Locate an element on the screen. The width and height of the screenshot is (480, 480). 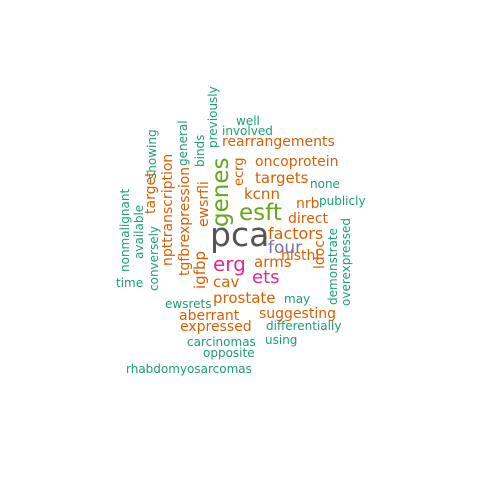
word-prostate: prostate is located at coordinates (244, 298).